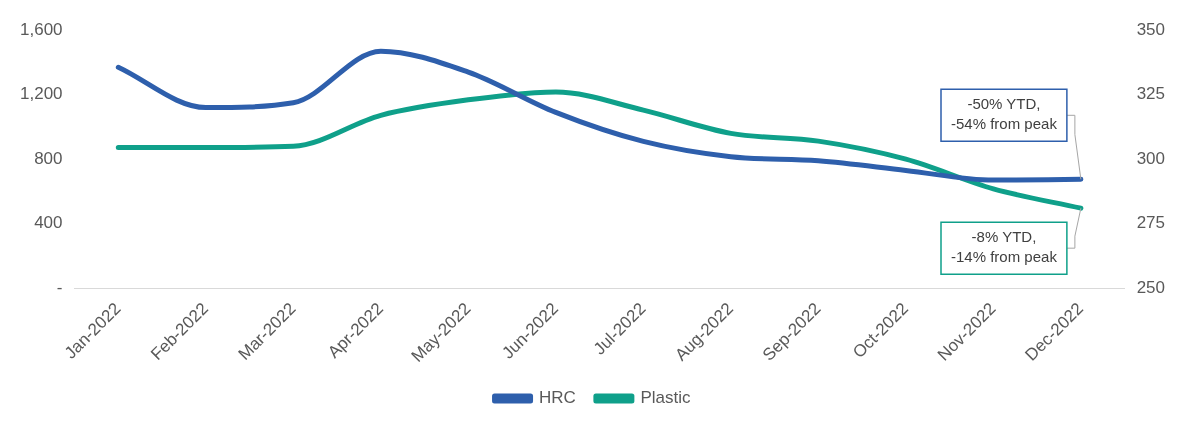 Image resolution: width=1179 pixels, height=421 pixels. What do you see at coordinates (48, 158) in the screenshot?
I see `y-tick-label: 800` at bounding box center [48, 158].